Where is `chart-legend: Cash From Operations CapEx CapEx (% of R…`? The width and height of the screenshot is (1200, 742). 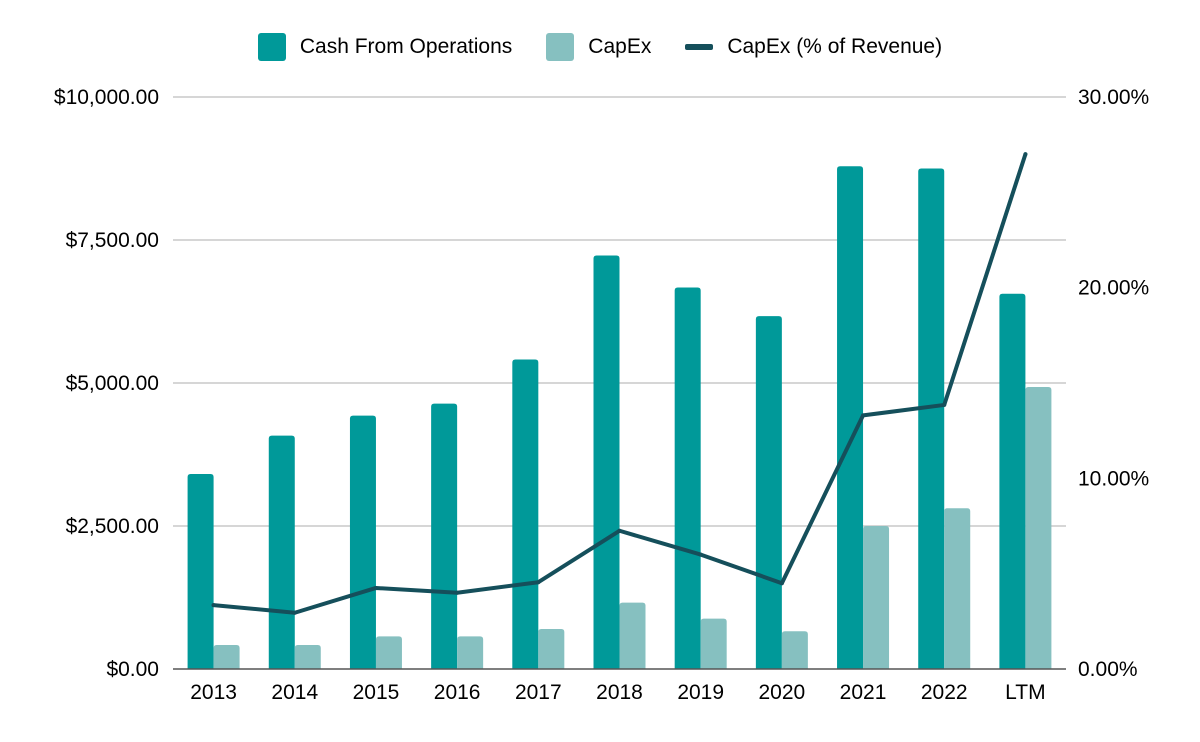
chart-legend: Cash From Operations CapEx CapEx (% of R… is located at coordinates (600, 47).